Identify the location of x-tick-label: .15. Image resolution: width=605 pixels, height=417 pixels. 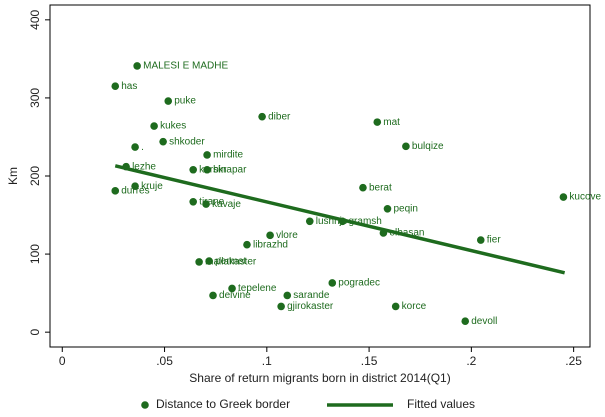
(369, 361).